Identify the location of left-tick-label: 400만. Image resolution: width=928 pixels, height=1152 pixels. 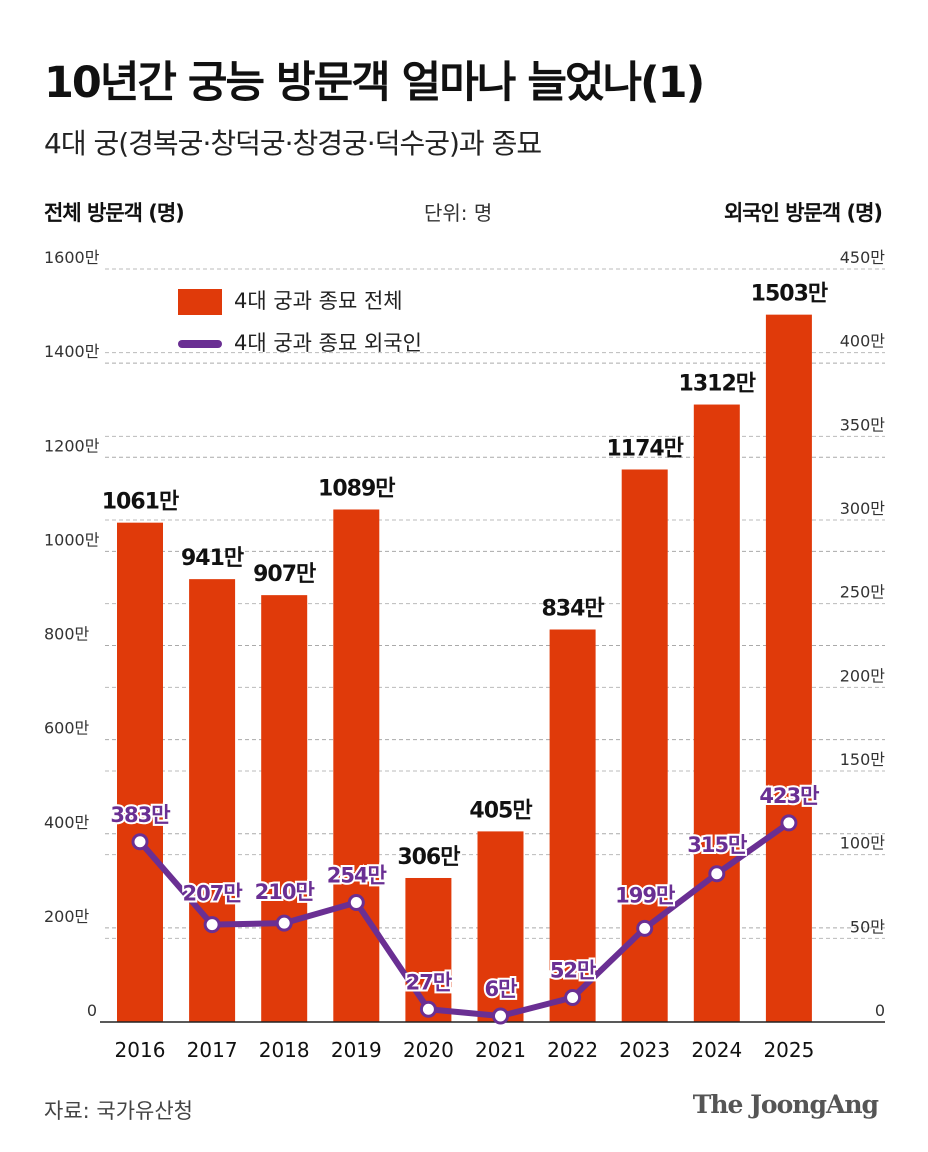
(67, 822).